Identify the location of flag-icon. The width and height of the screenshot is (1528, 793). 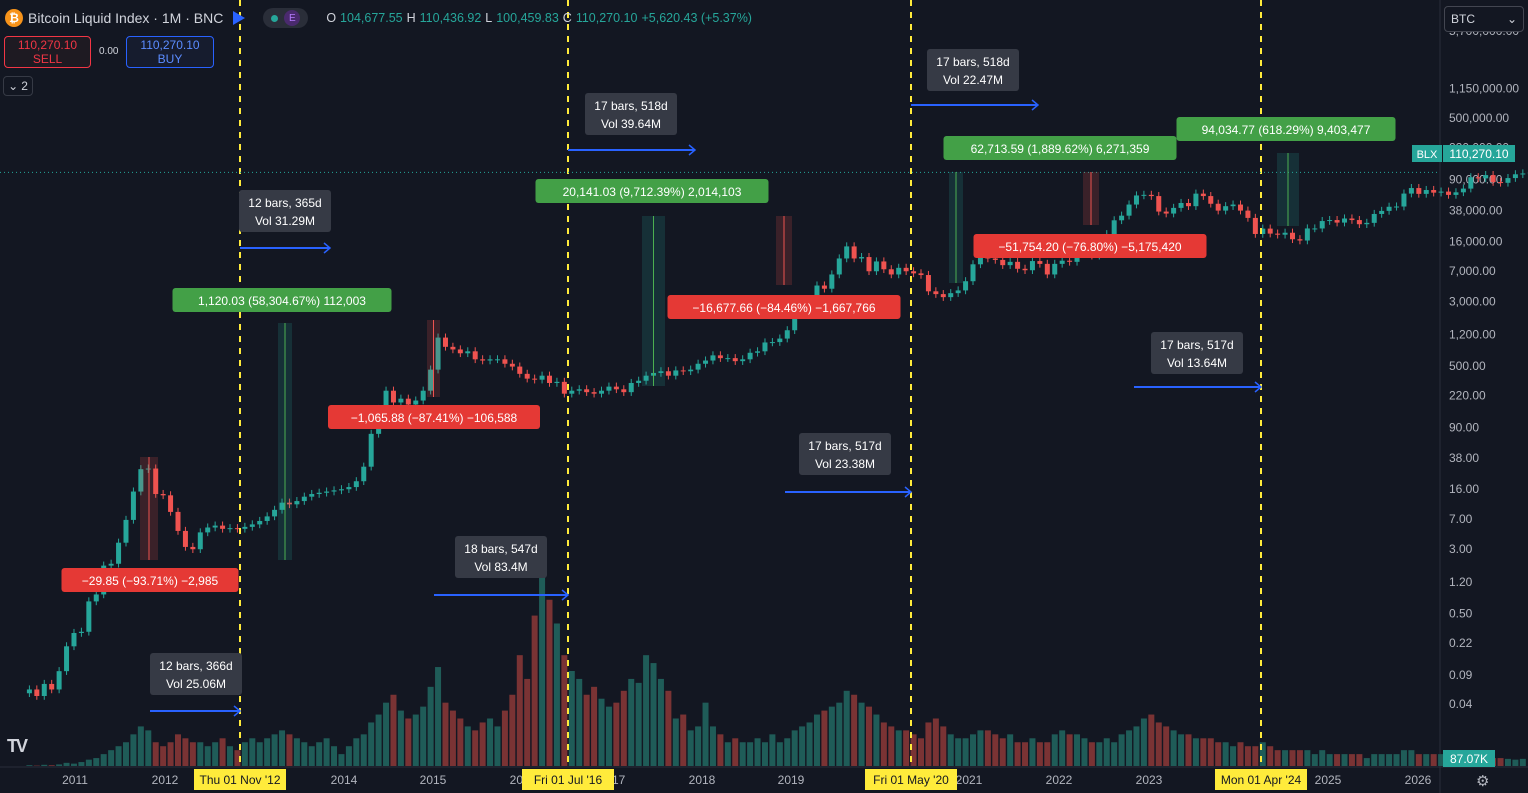
(239, 18).